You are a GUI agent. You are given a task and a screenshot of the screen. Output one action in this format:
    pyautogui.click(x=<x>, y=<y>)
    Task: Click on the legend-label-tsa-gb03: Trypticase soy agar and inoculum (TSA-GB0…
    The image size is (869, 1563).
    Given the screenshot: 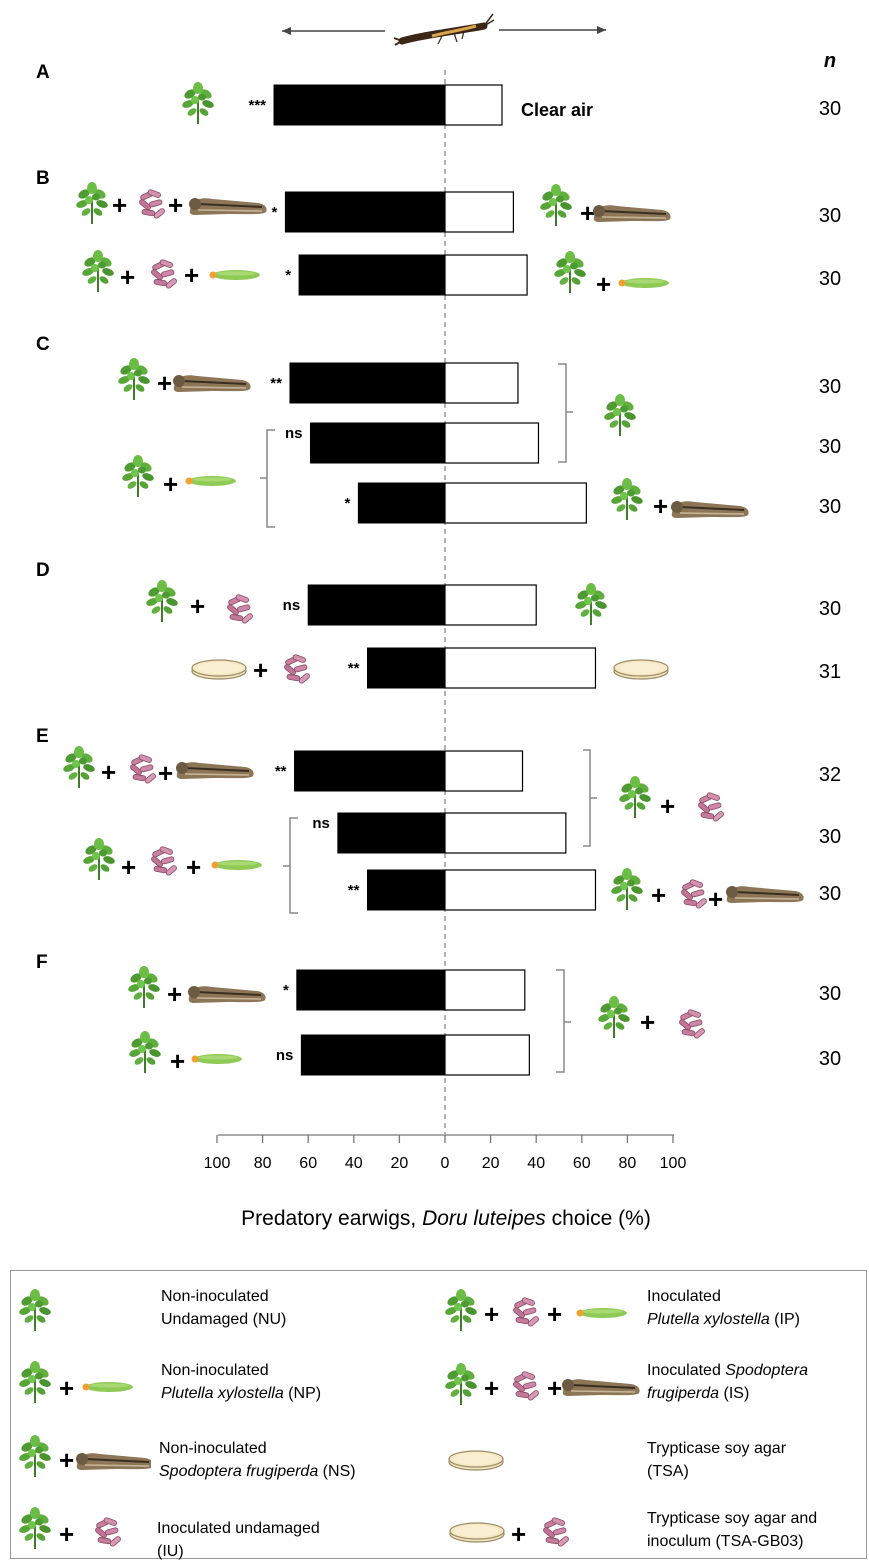 What is the action you would take?
    pyautogui.click(x=732, y=1530)
    